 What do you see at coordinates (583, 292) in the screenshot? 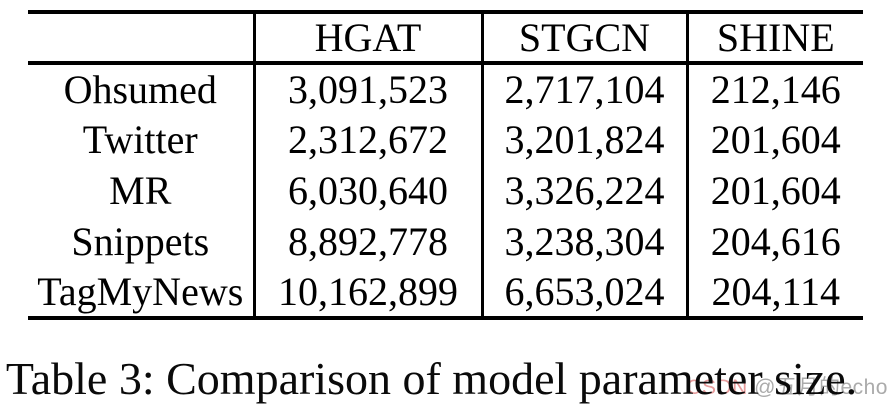
I see `table-cell: 6,653,024` at bounding box center [583, 292].